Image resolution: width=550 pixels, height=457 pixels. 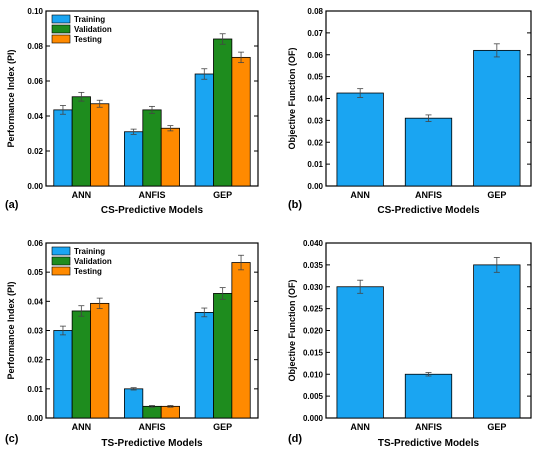 I want to click on y-tick-label: 0.015, so click(x=313, y=352).